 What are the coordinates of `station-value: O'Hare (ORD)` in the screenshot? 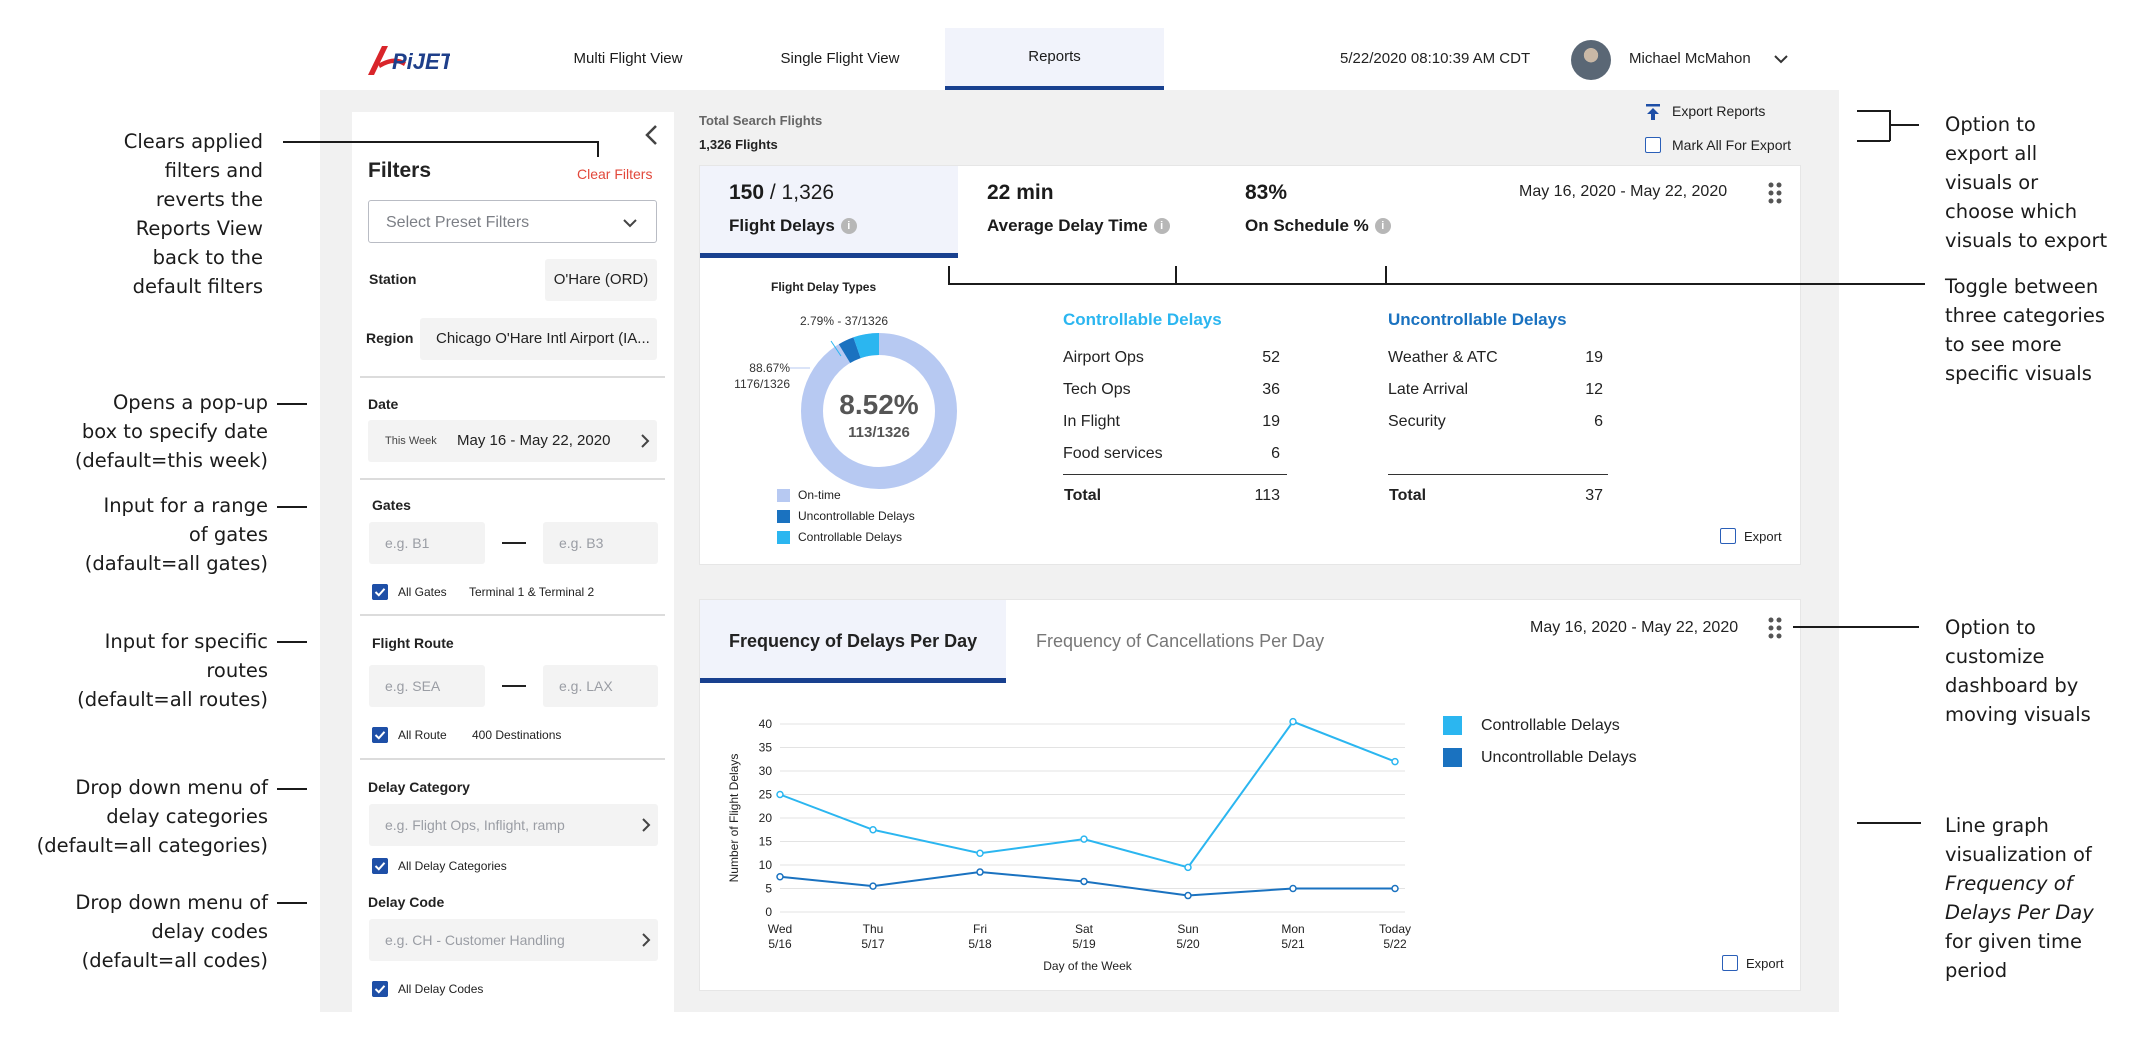 It's located at (601, 280).